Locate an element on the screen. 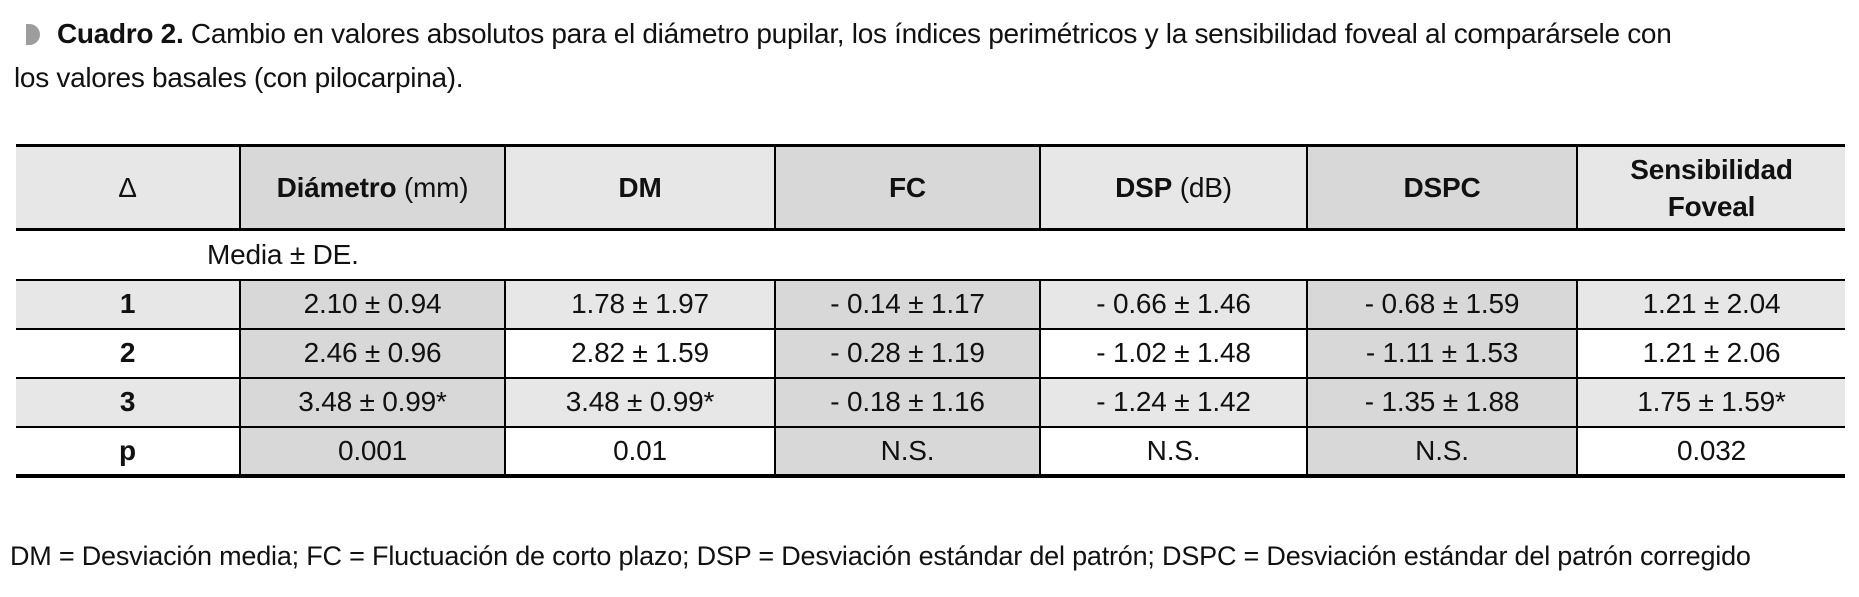  cell-diametro: 2.10 ± 0.94 is located at coordinates (372, 304).